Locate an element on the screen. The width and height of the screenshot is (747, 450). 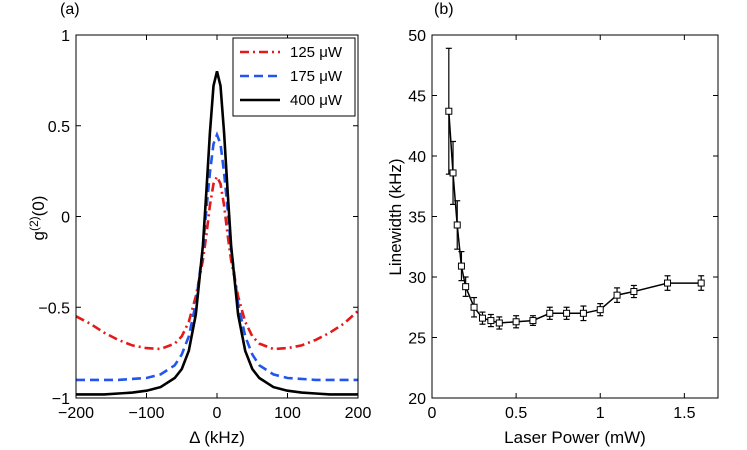
panel-a-ylabel: g(2)(0) is located at coordinates (37, 218).